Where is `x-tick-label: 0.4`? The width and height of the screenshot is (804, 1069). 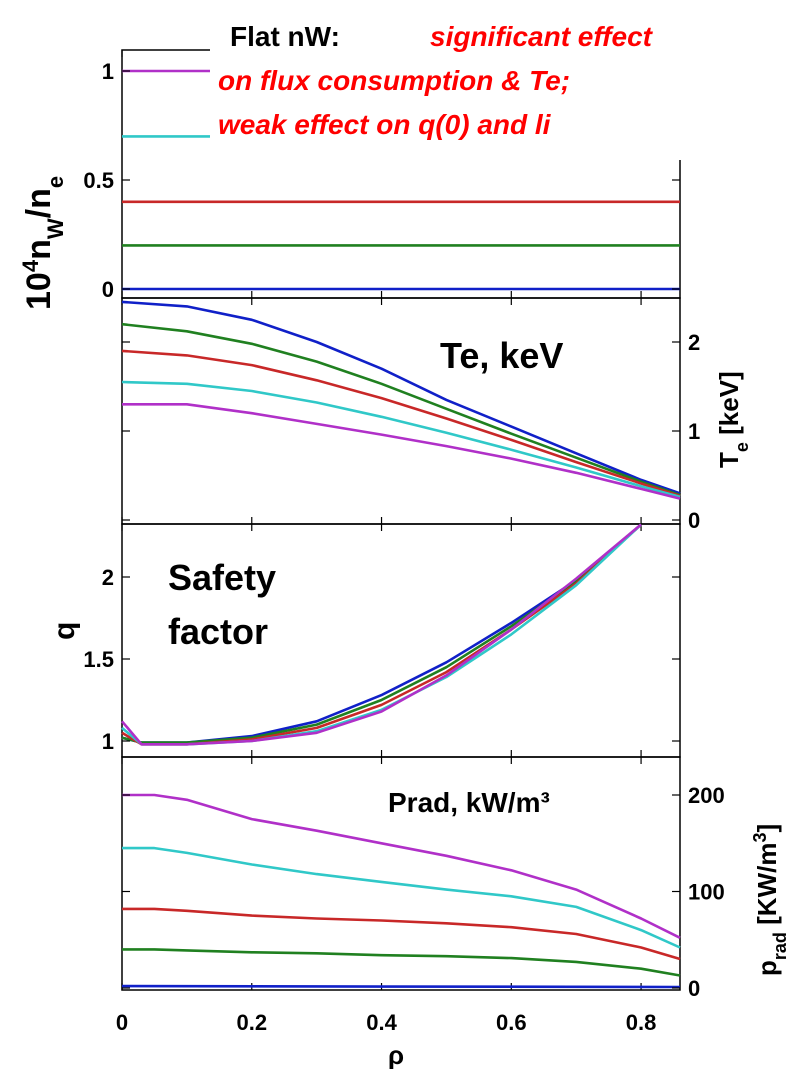
x-tick-label: 0.4 is located at coordinates (381, 1022).